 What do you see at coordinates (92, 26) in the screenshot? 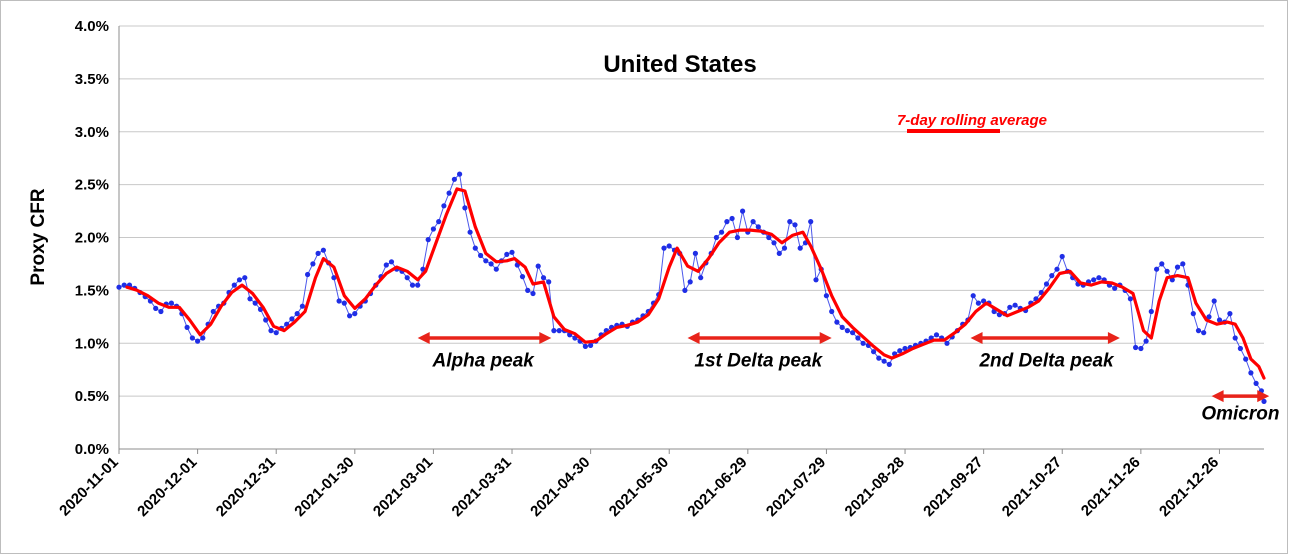
I see `y-tick-label: 4.0%` at bounding box center [92, 26].